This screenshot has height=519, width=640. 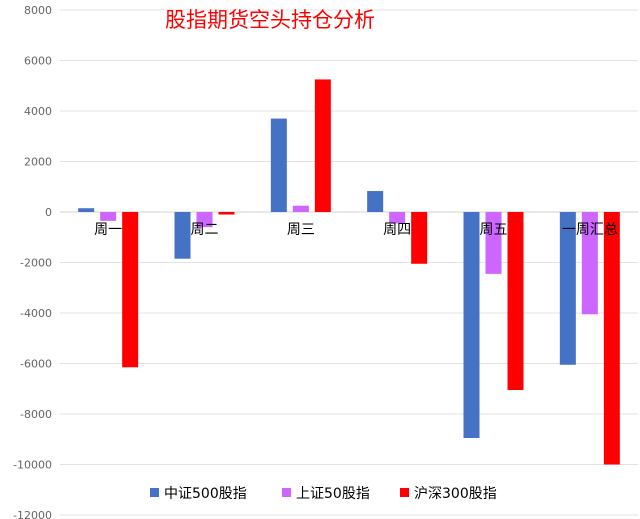 I want to click on legend: 中证500股指 上证50股指 沪深300股指, so click(x=323, y=494).